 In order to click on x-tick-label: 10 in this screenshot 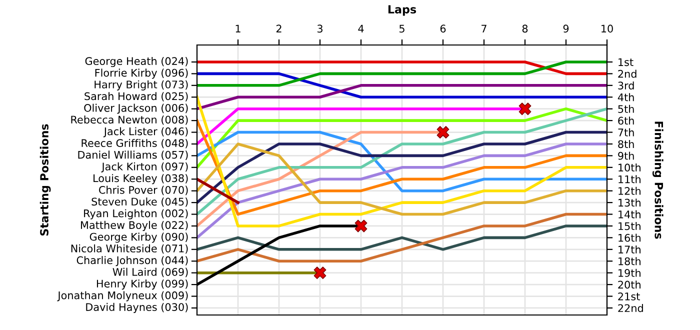, I will do `click(607, 28)`.